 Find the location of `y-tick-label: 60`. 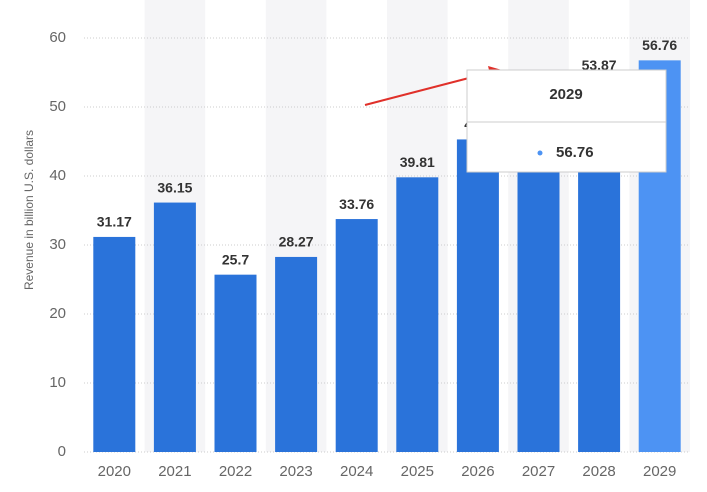

y-tick-label: 60 is located at coordinates (57, 37).